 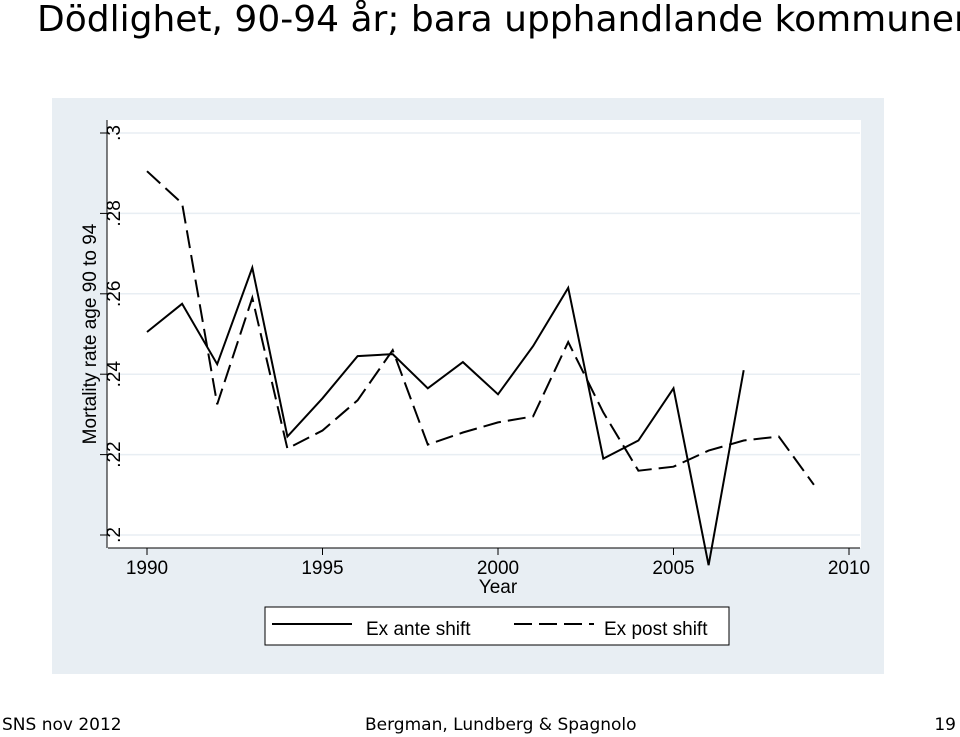 What do you see at coordinates (90, 333) in the screenshot?
I see `y-axis-label: Mortality rate age 90 to 94` at bounding box center [90, 333].